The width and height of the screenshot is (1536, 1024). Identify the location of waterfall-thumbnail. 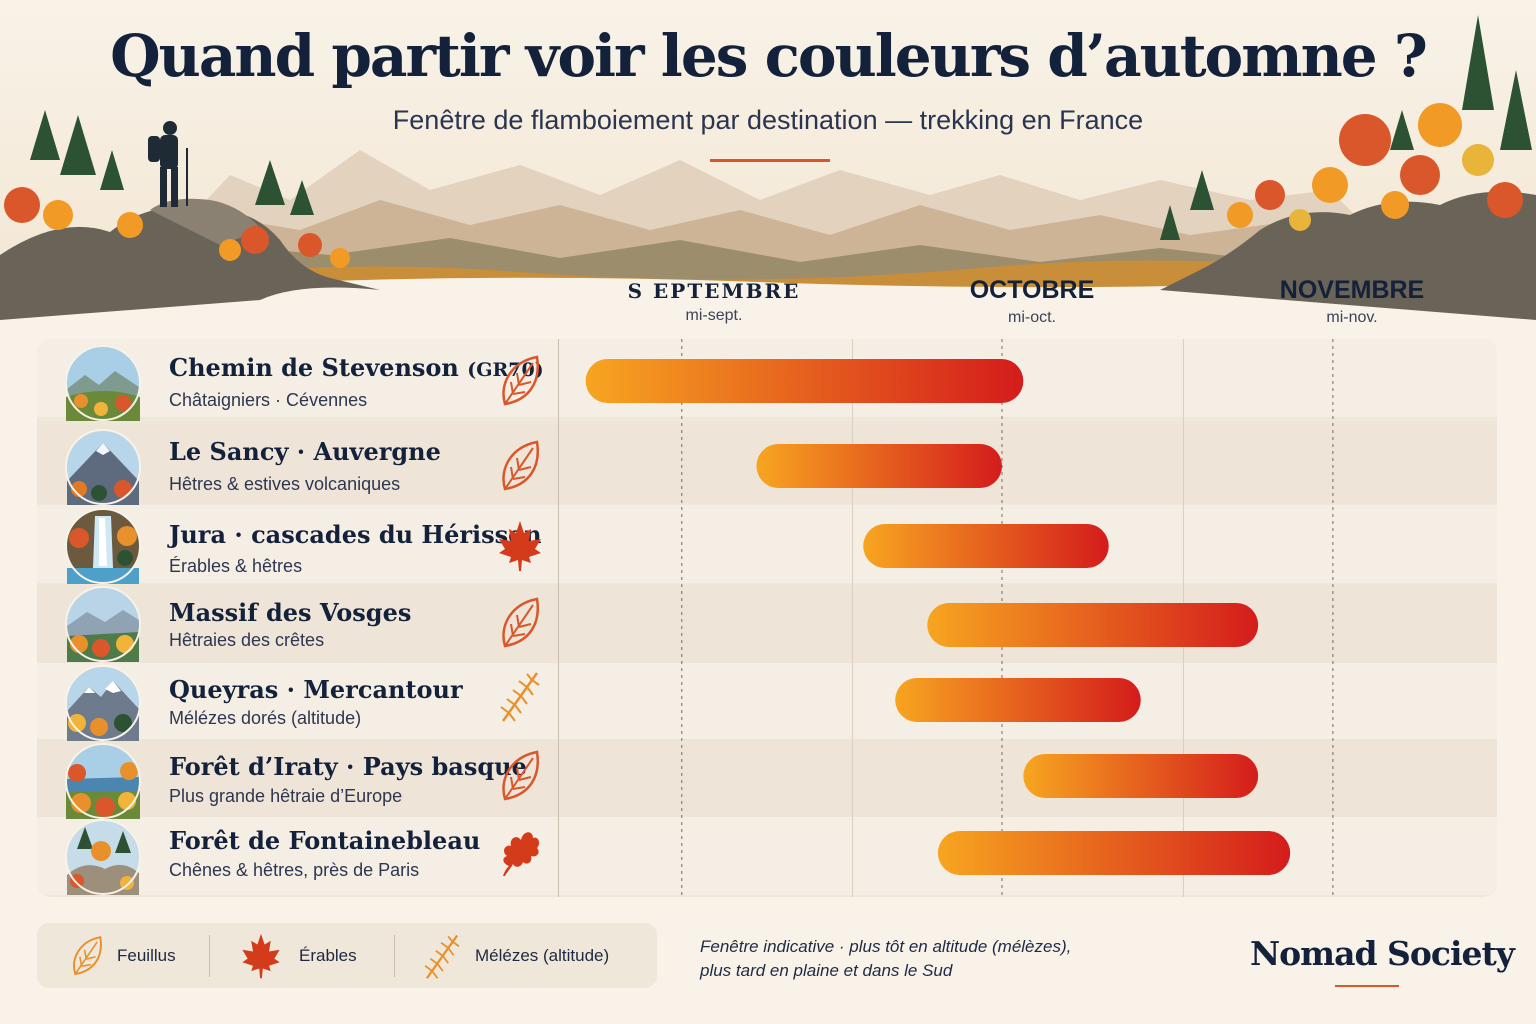
(103, 546).